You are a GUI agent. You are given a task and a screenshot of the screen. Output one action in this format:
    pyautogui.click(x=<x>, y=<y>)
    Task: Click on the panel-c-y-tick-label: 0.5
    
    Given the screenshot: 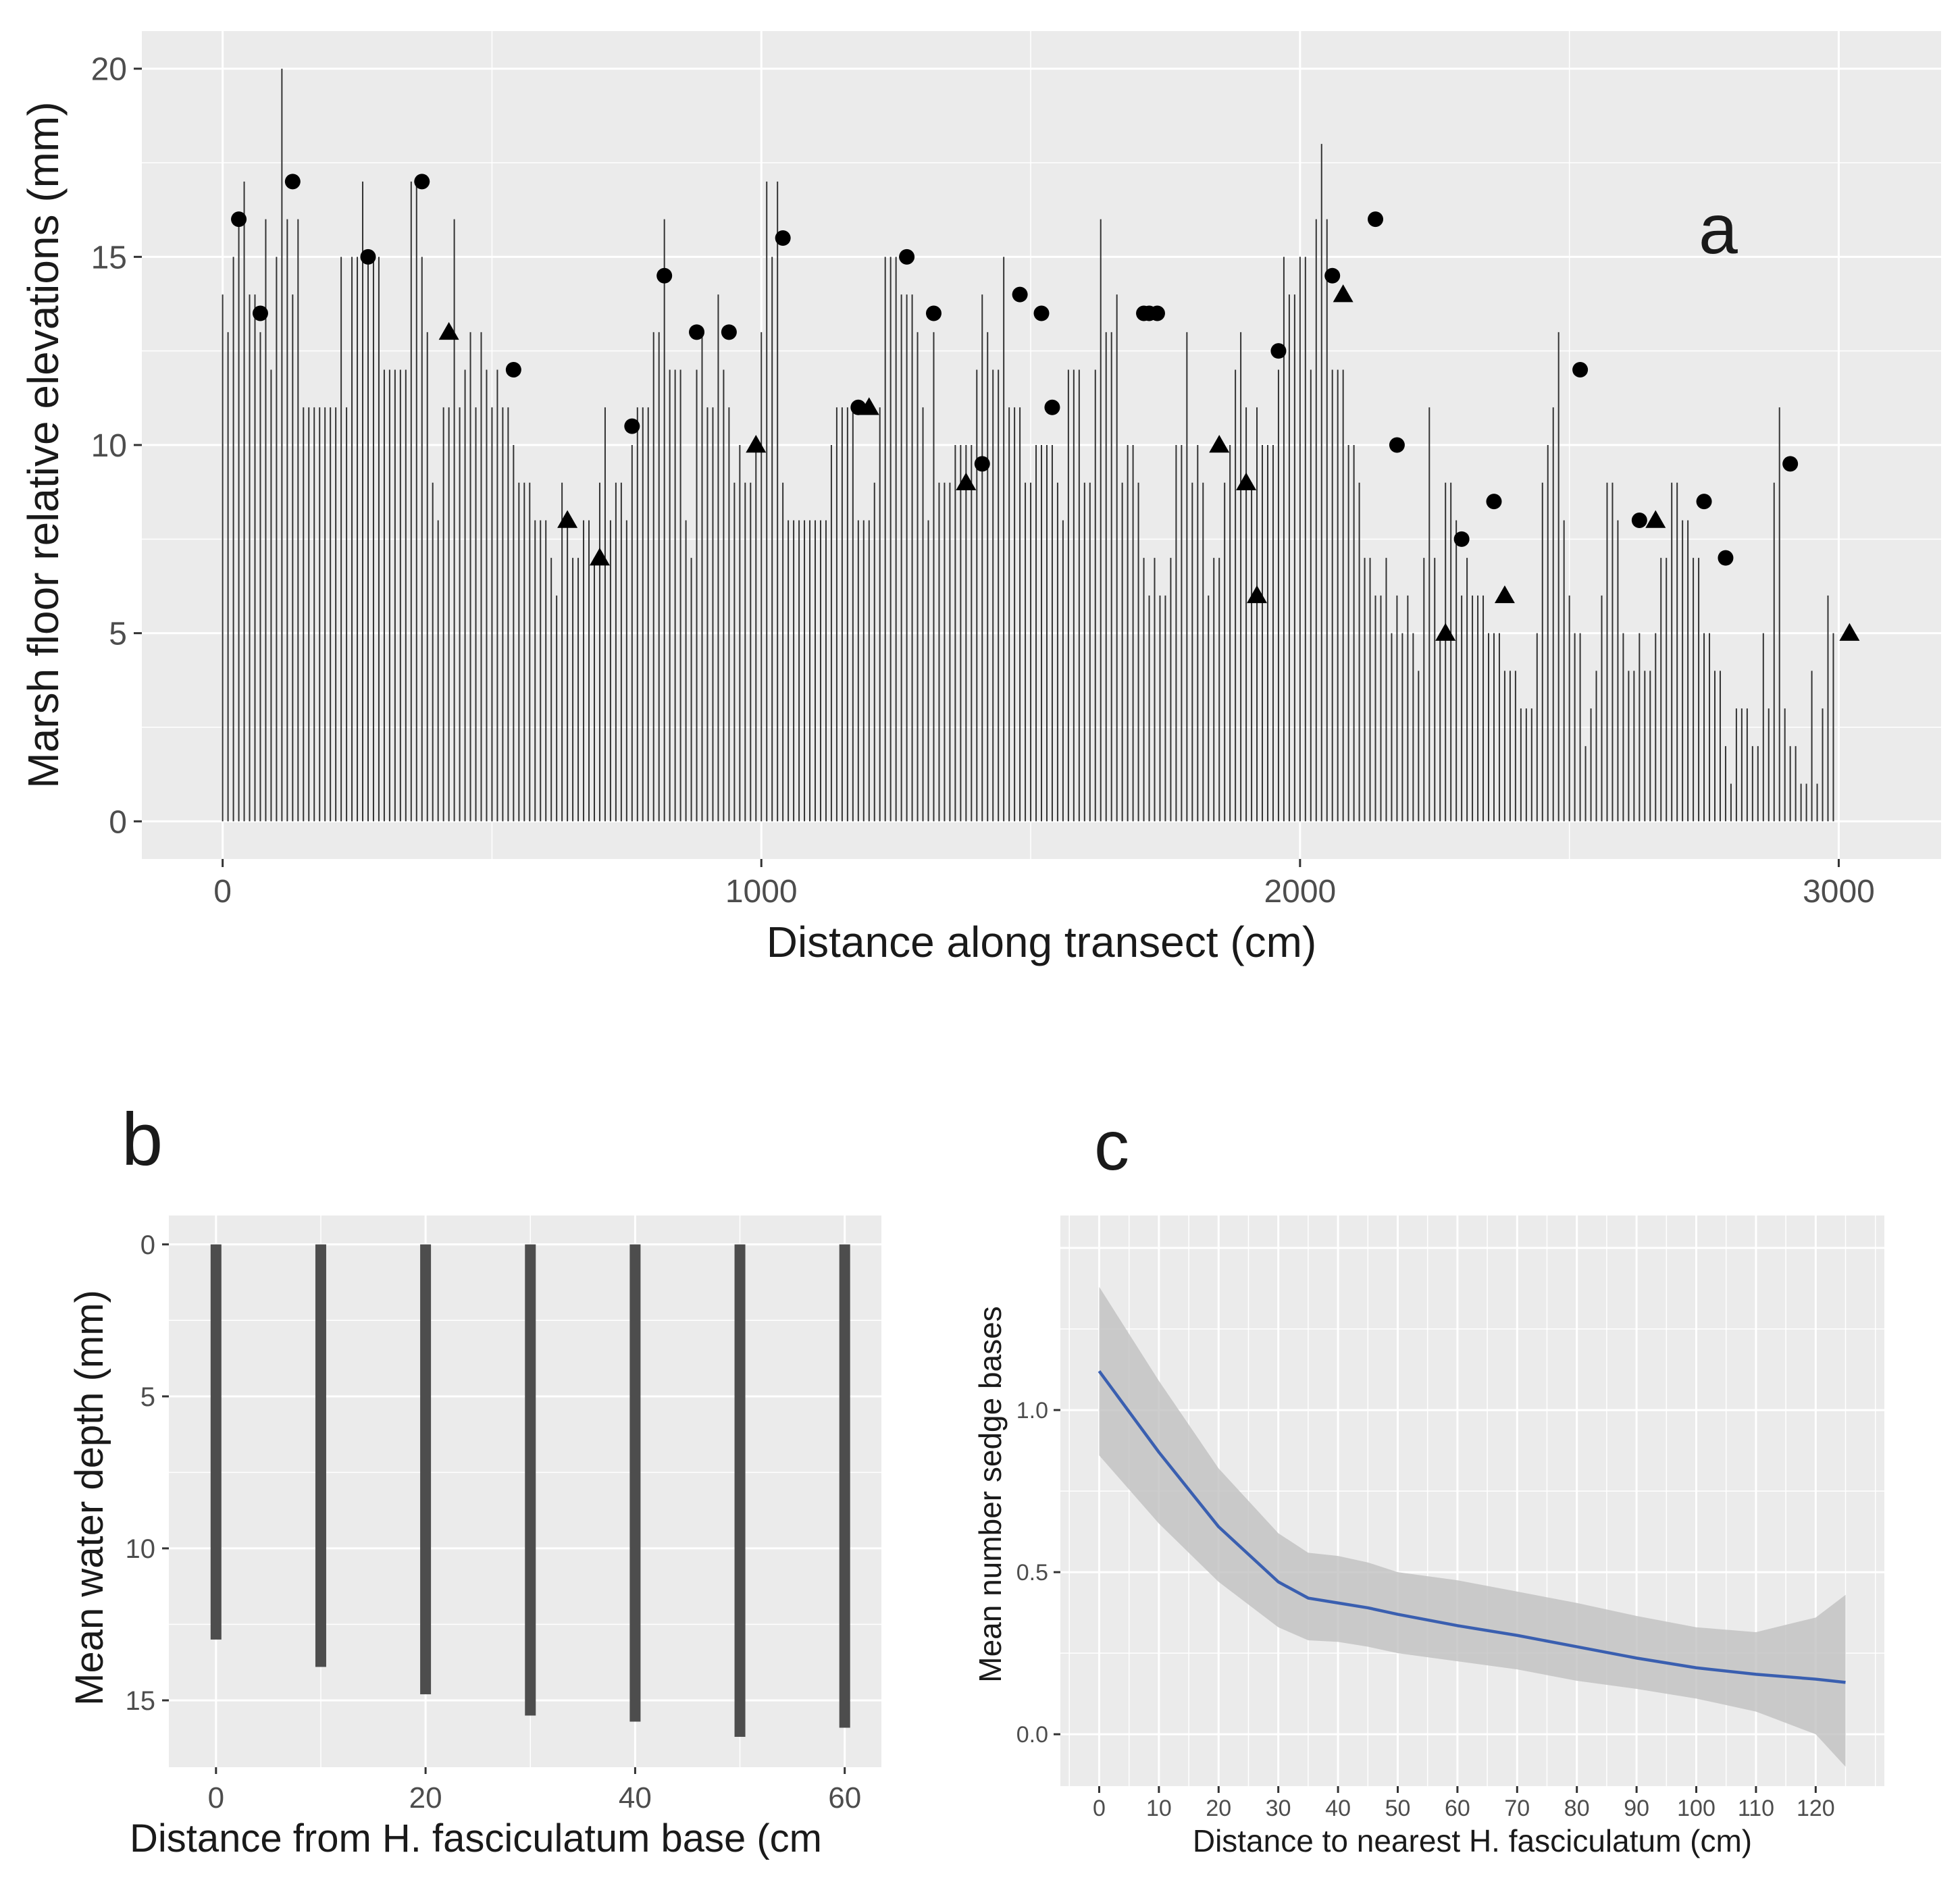 What is the action you would take?
    pyautogui.click(x=1032, y=1573)
    